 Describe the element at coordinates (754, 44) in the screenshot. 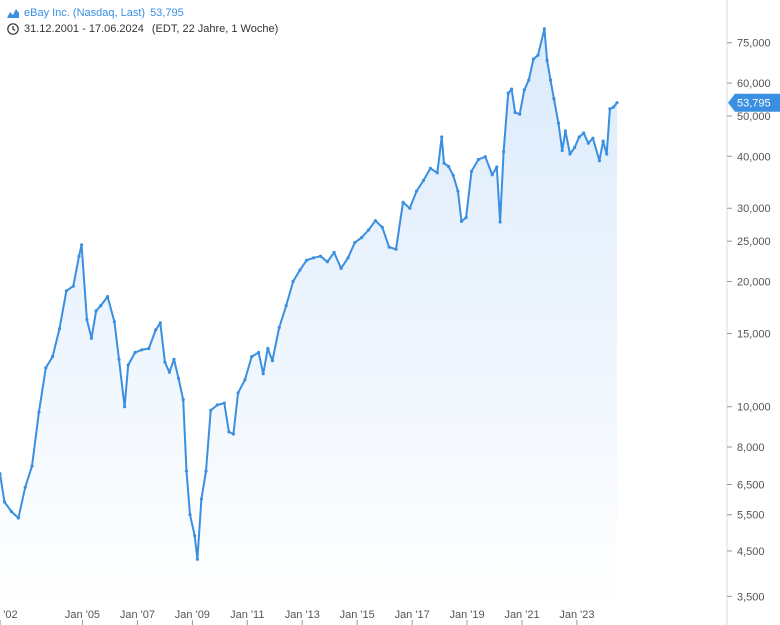

I see `y-tick-label: 75,000` at that location.